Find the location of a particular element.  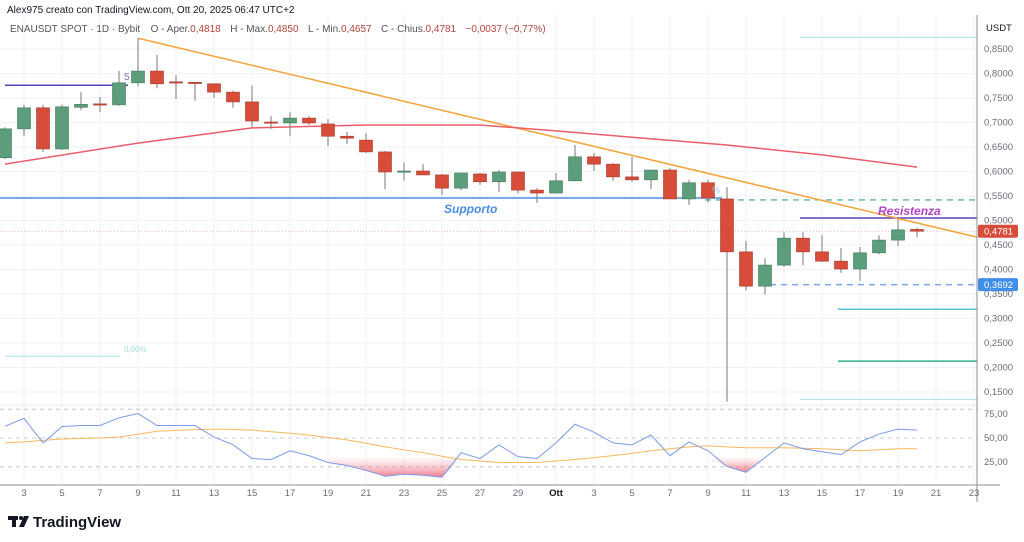

high-label: H - Max. is located at coordinates (249, 29).